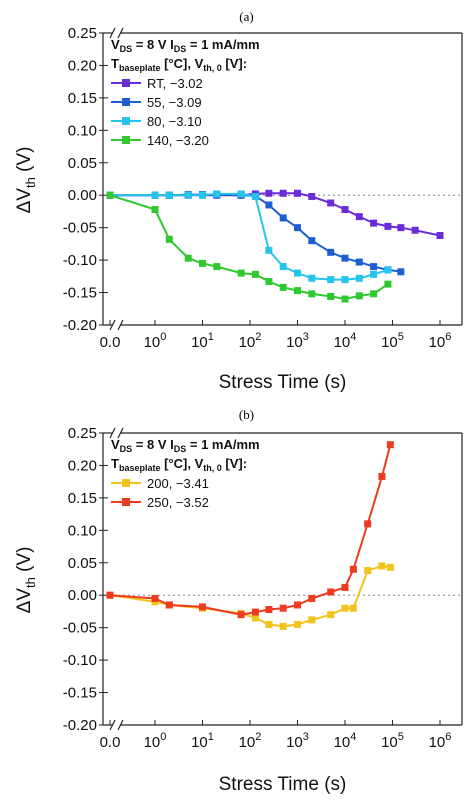 The image size is (474, 807). I want to click on panel-label: (b), so click(246, 414).